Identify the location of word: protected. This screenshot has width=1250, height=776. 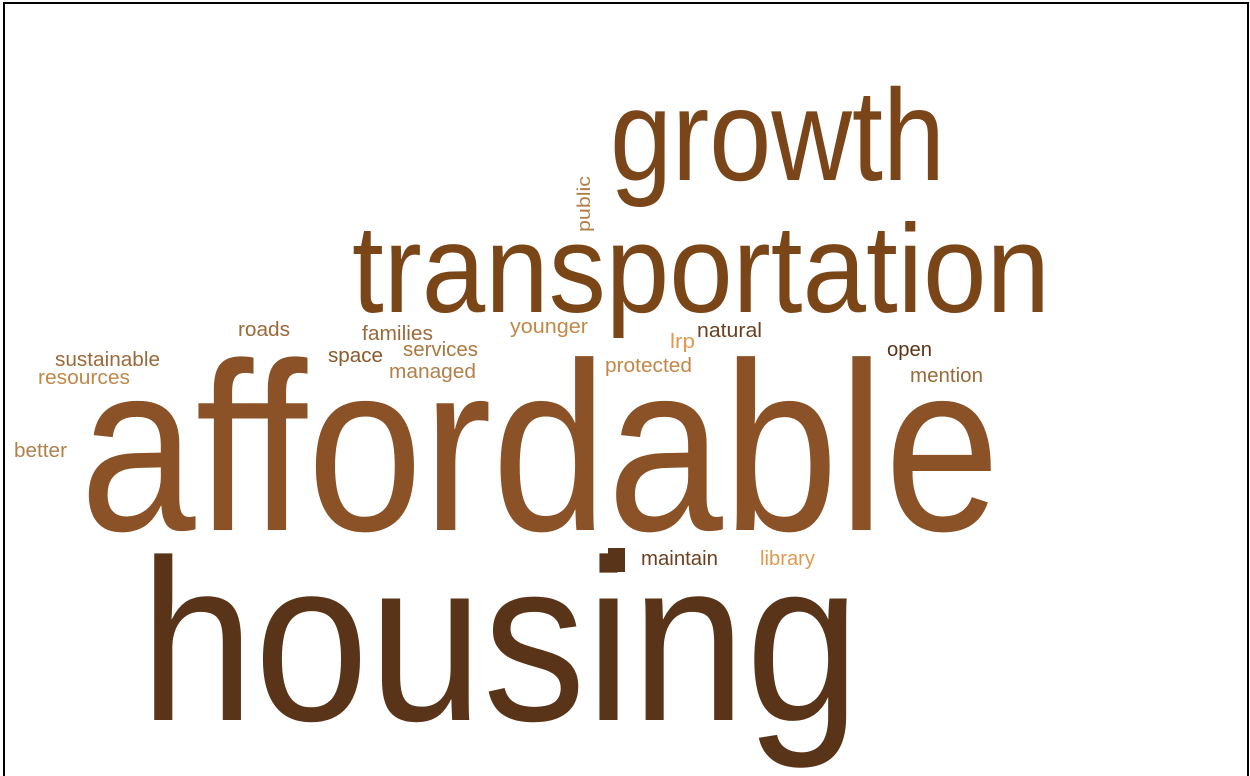
(648, 366).